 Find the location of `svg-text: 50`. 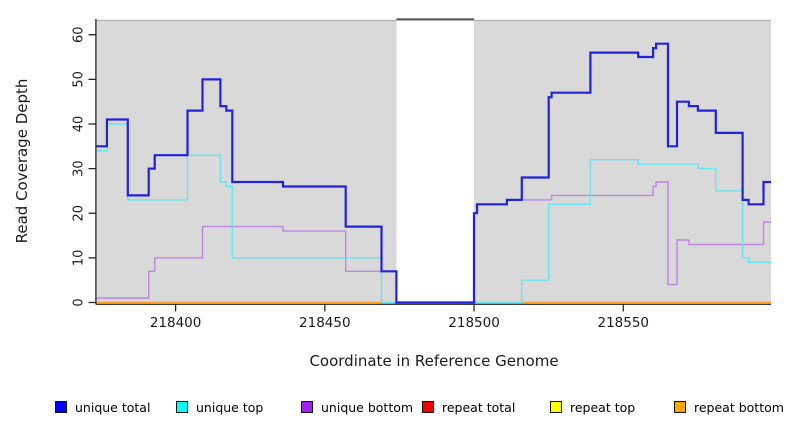

svg-text: 50 is located at coordinates (79, 79).